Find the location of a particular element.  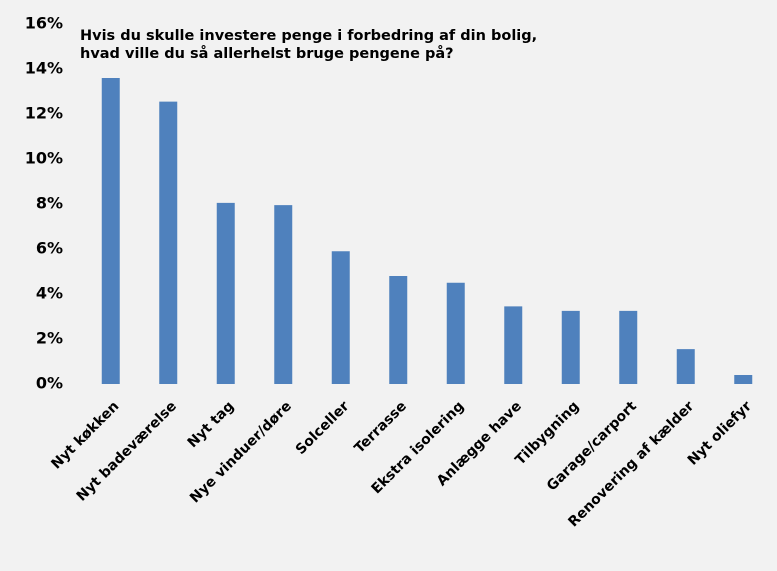

x-tick-label: Solceller is located at coordinates (323, 428).